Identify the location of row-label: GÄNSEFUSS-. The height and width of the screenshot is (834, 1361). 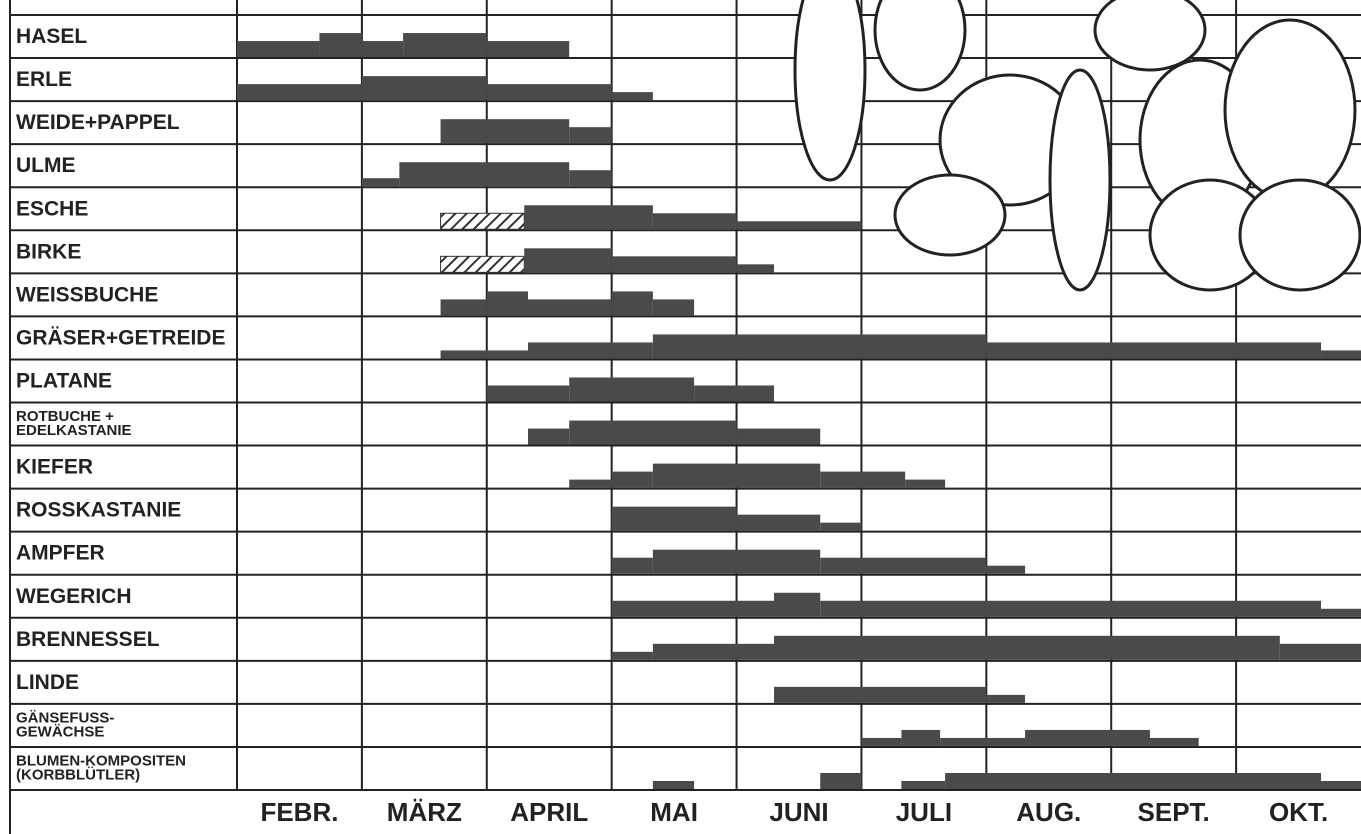
(65, 717).